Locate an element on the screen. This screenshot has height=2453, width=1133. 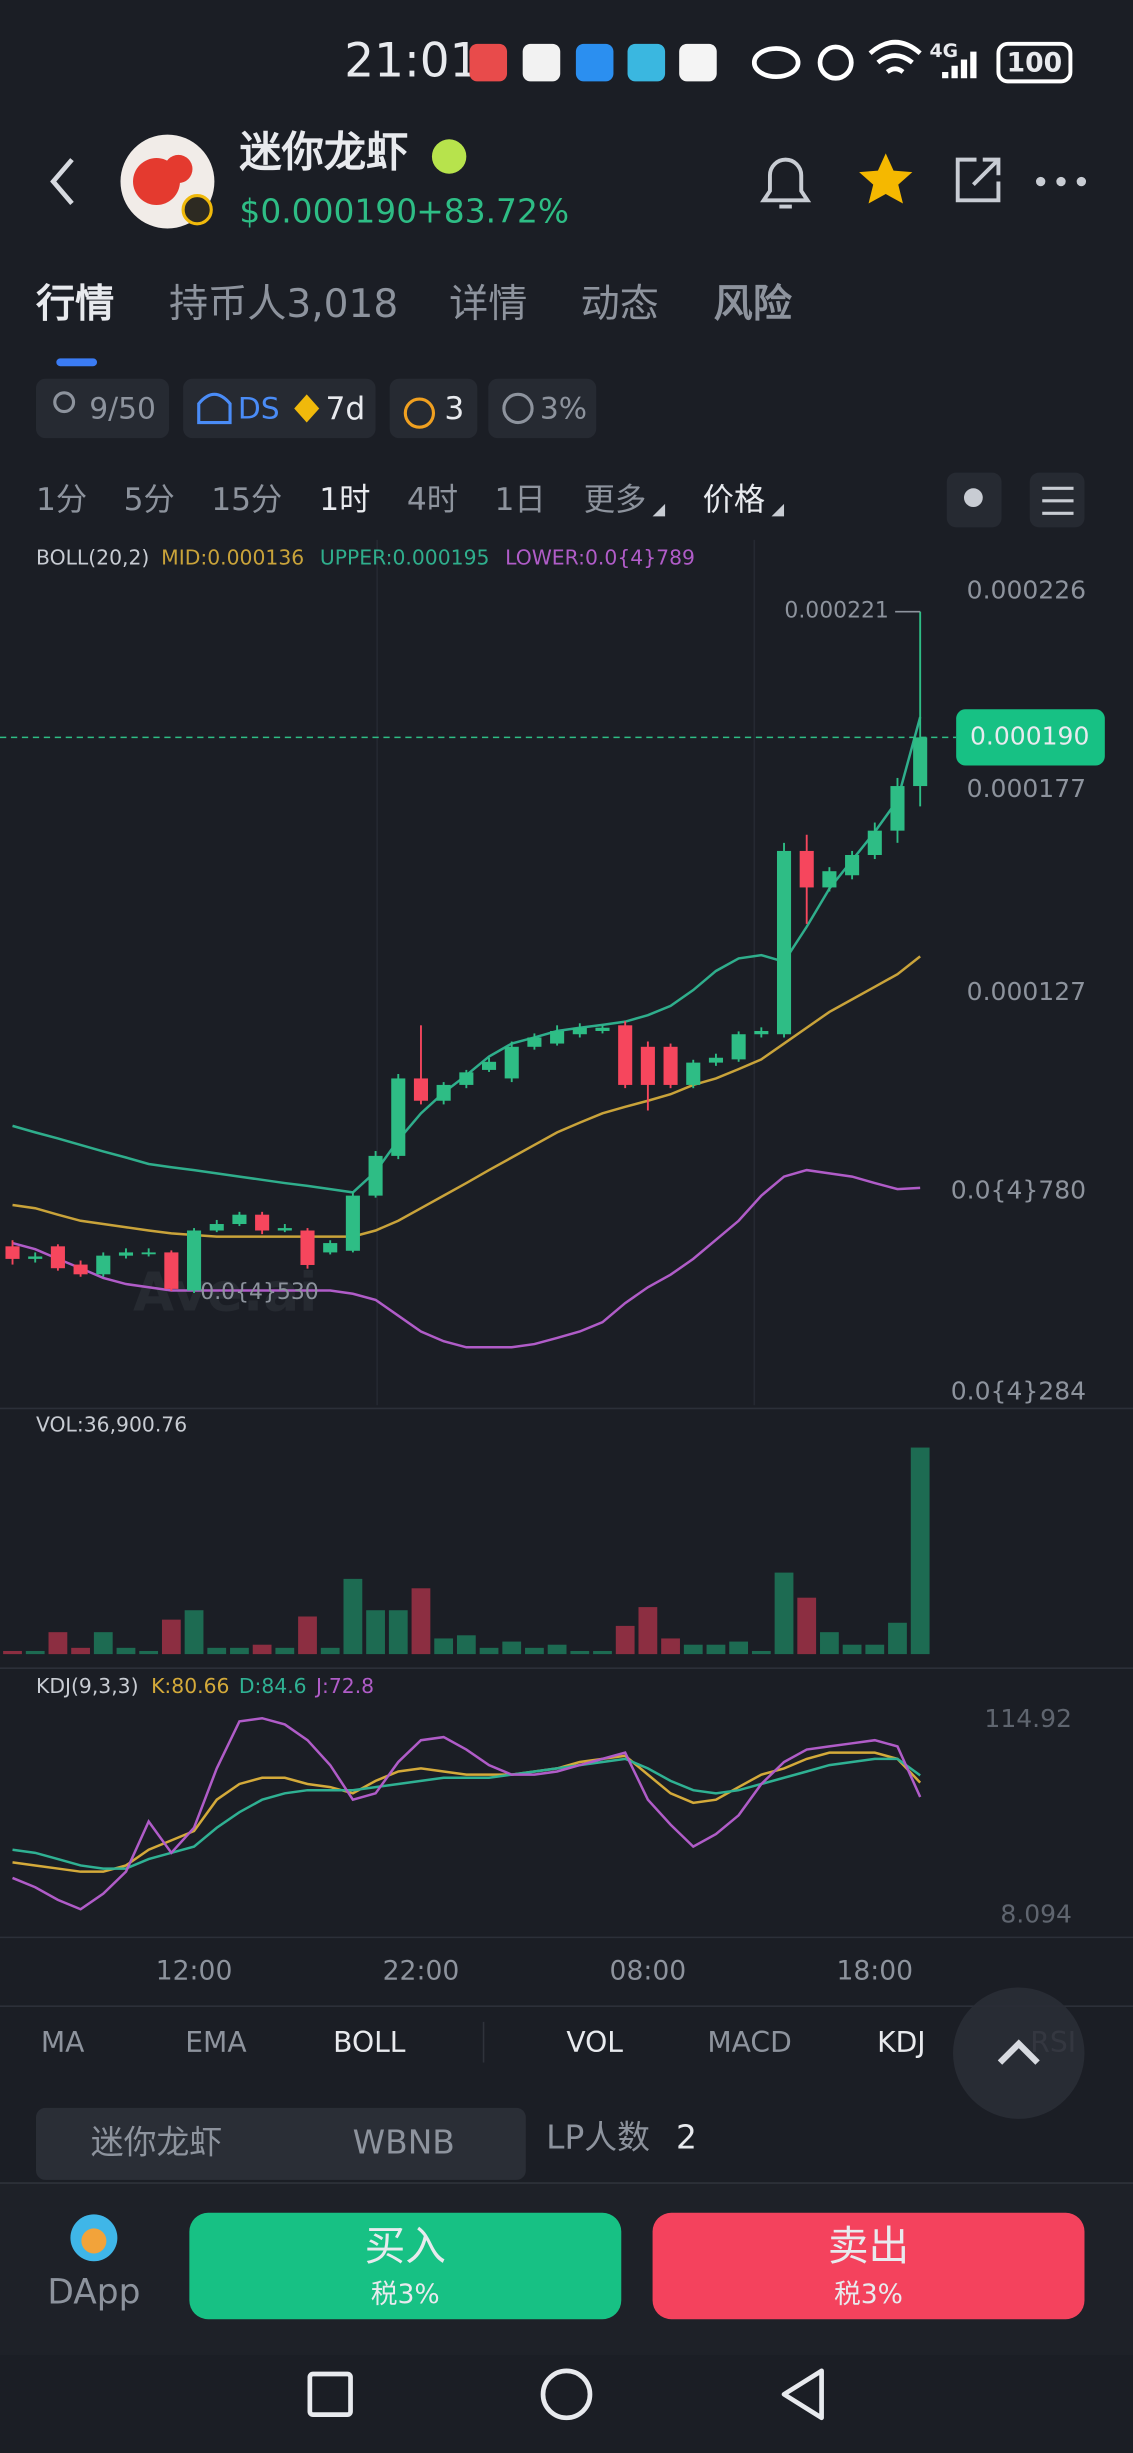
indicator: BOLL is located at coordinates (369, 2042).